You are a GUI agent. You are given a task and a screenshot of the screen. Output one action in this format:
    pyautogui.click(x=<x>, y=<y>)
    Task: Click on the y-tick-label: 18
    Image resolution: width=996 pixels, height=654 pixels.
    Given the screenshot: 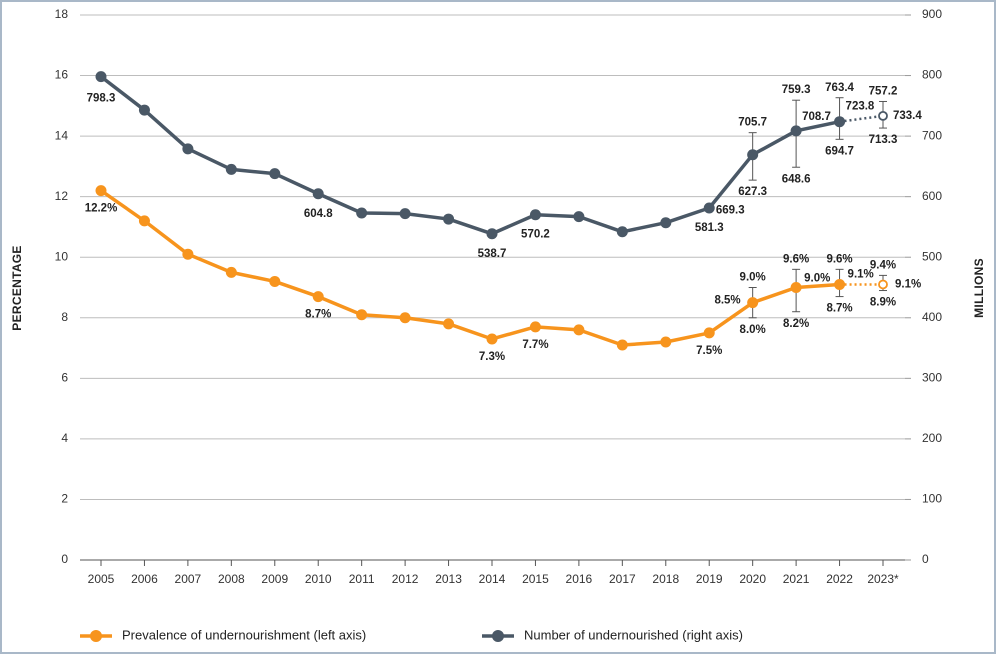 What is the action you would take?
    pyautogui.click(x=62, y=14)
    